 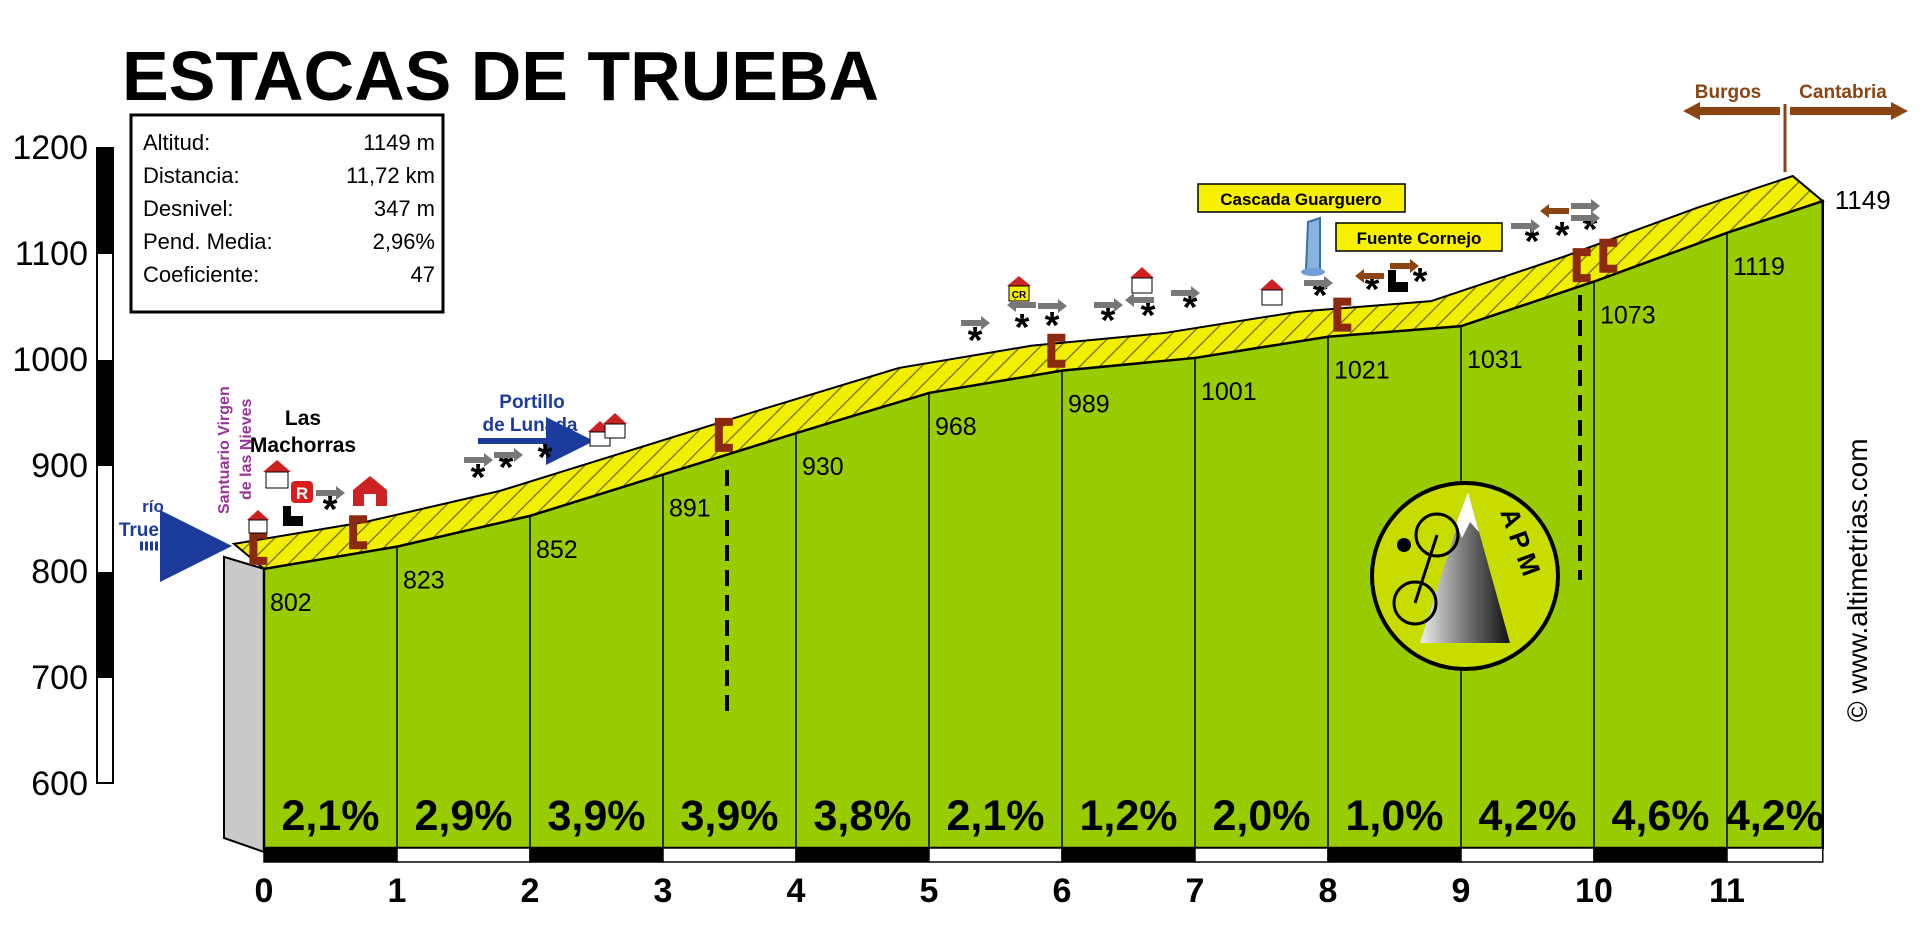 What do you see at coordinates (1398, 281) in the screenshot?
I see `fountain-icon` at bounding box center [1398, 281].